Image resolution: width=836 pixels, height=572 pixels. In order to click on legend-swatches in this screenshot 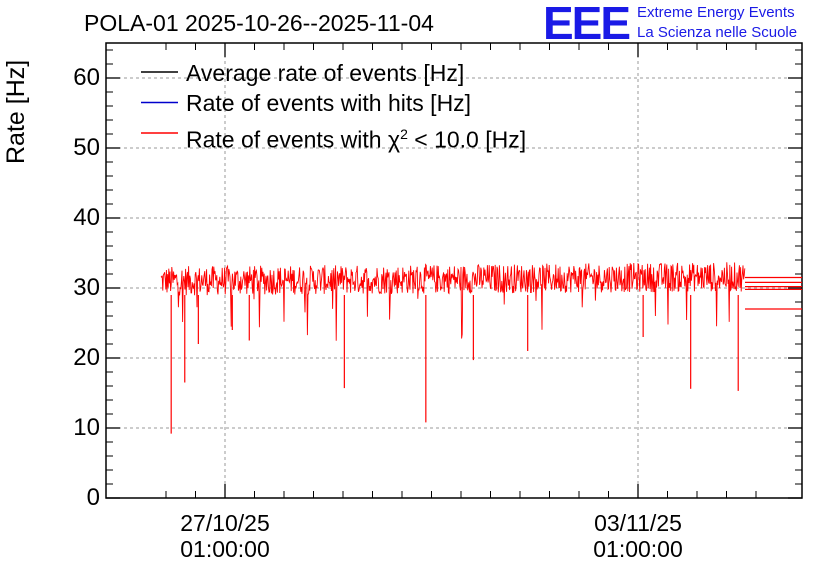, I will do `click(159, 102)`.